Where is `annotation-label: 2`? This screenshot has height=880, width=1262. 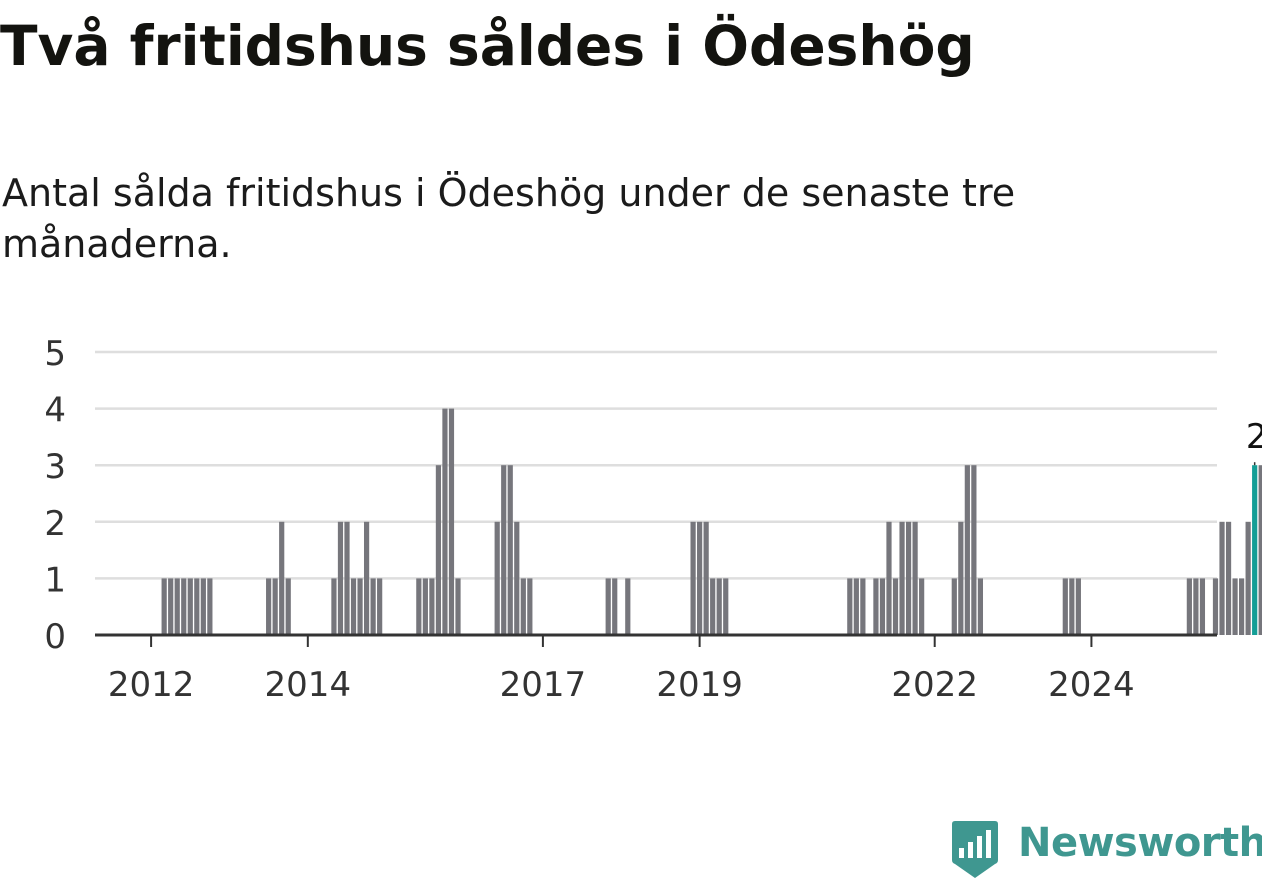 annotation-label: 2 is located at coordinates (1254, 437).